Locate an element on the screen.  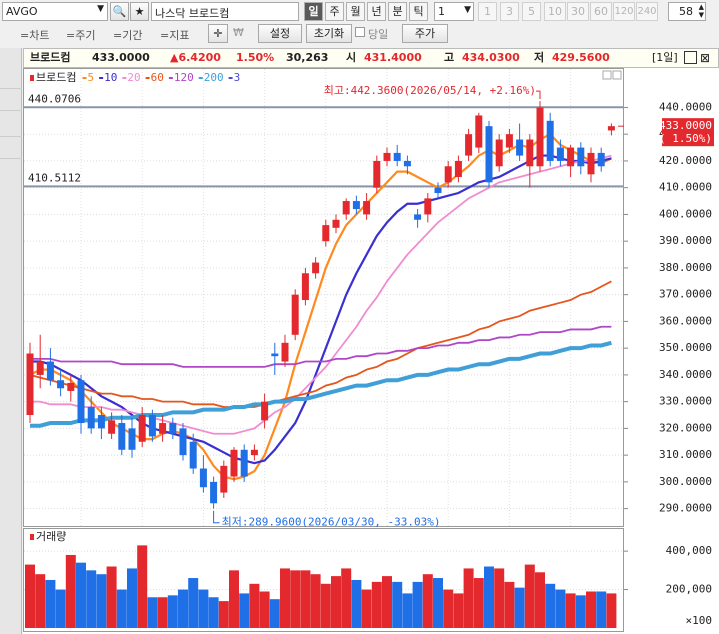
legend-entry: 3 is located at coordinates (237, 77).